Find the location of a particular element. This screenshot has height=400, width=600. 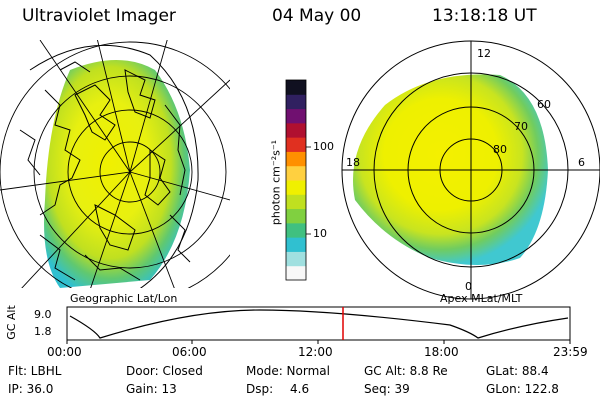

mlt-label-0: 0 is located at coordinates (468, 286).